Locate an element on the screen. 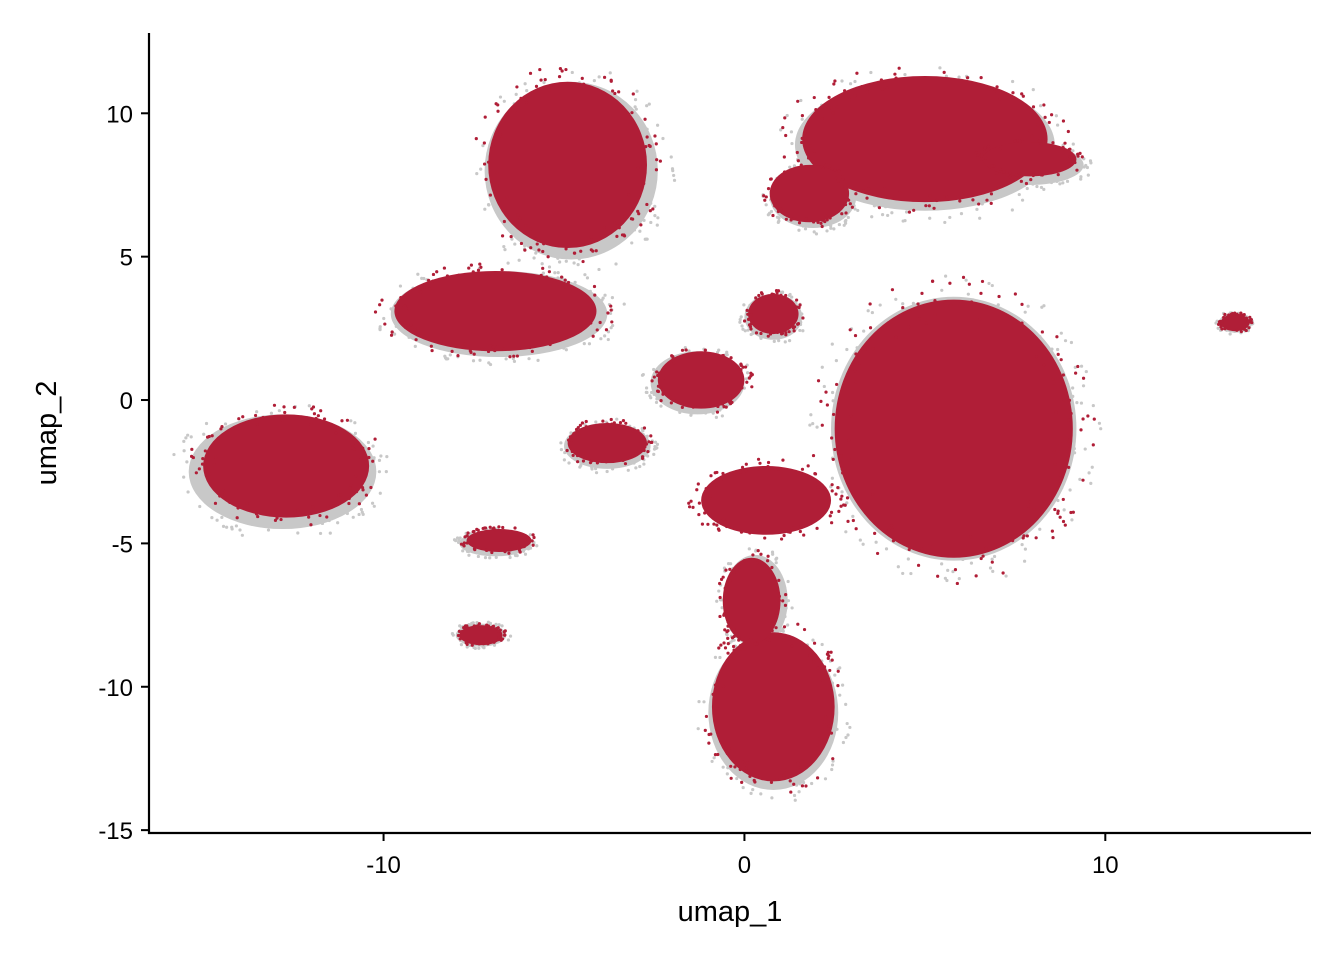 The image size is (1344, 960). x-axis-title: umap_1 is located at coordinates (730, 912).